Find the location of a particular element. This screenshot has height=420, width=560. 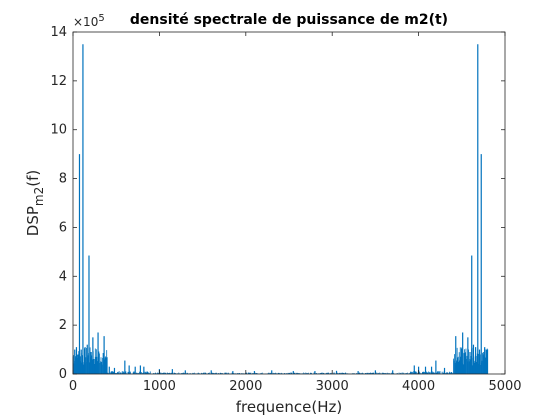

y-axis-label-main: DSP is located at coordinates (33, 221).